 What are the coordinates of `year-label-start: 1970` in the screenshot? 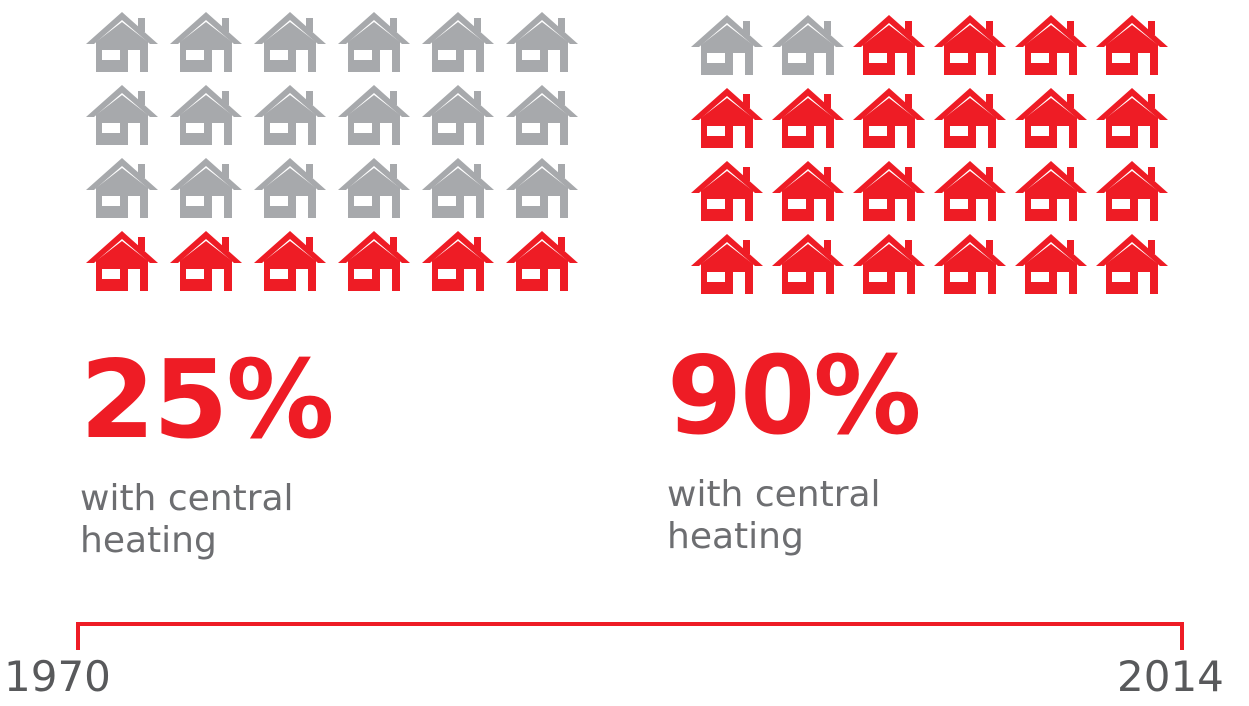 It's located at (57, 676).